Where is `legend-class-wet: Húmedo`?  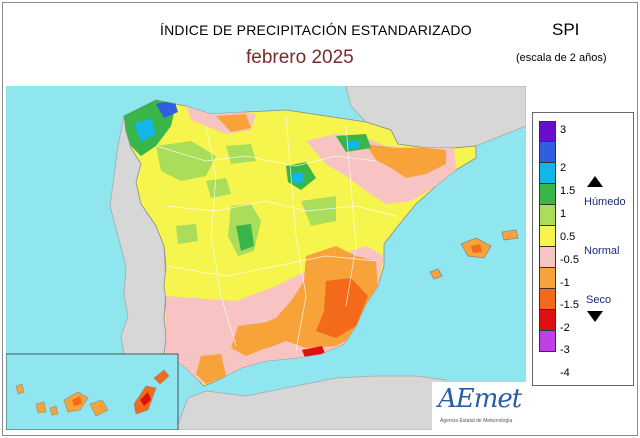 legend-class-wet: Húmedo is located at coordinates (605, 202).